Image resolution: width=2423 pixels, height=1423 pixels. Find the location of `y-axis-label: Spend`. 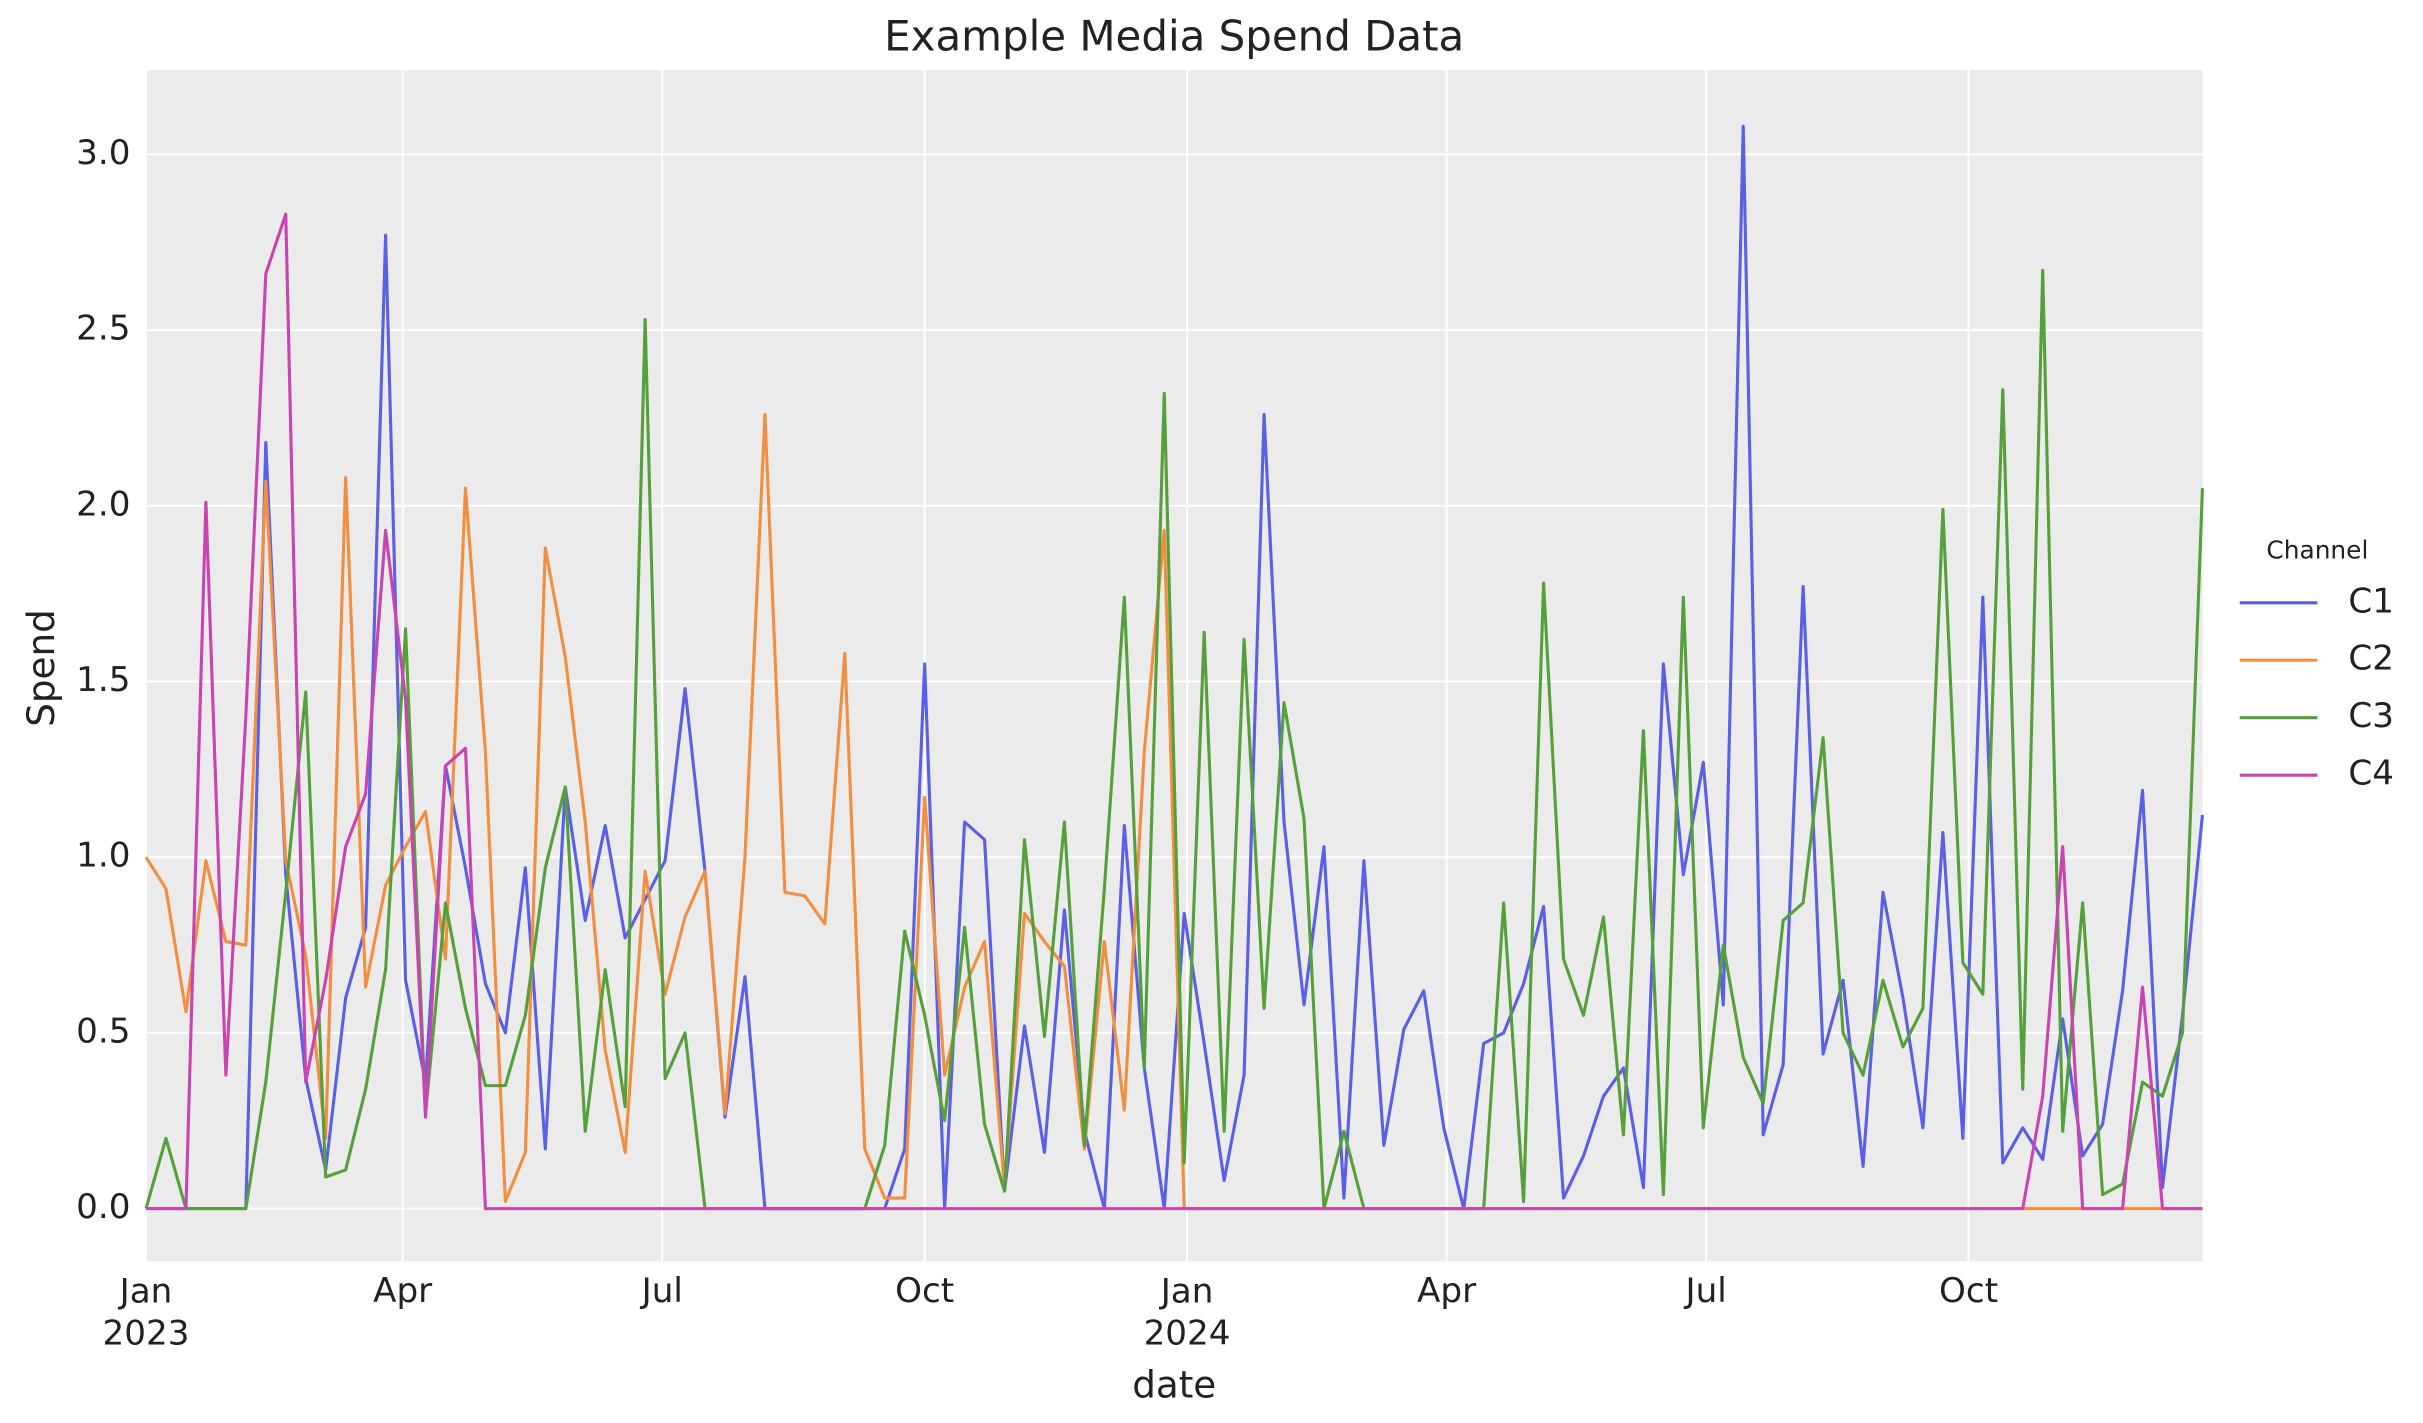

y-axis-label: Spend is located at coordinates (41, 668).